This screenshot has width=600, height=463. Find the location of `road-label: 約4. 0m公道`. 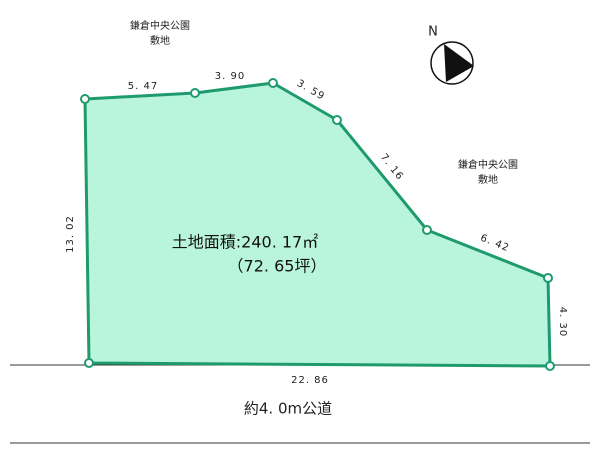

road-label: 約4. 0m公道 is located at coordinates (288, 409).